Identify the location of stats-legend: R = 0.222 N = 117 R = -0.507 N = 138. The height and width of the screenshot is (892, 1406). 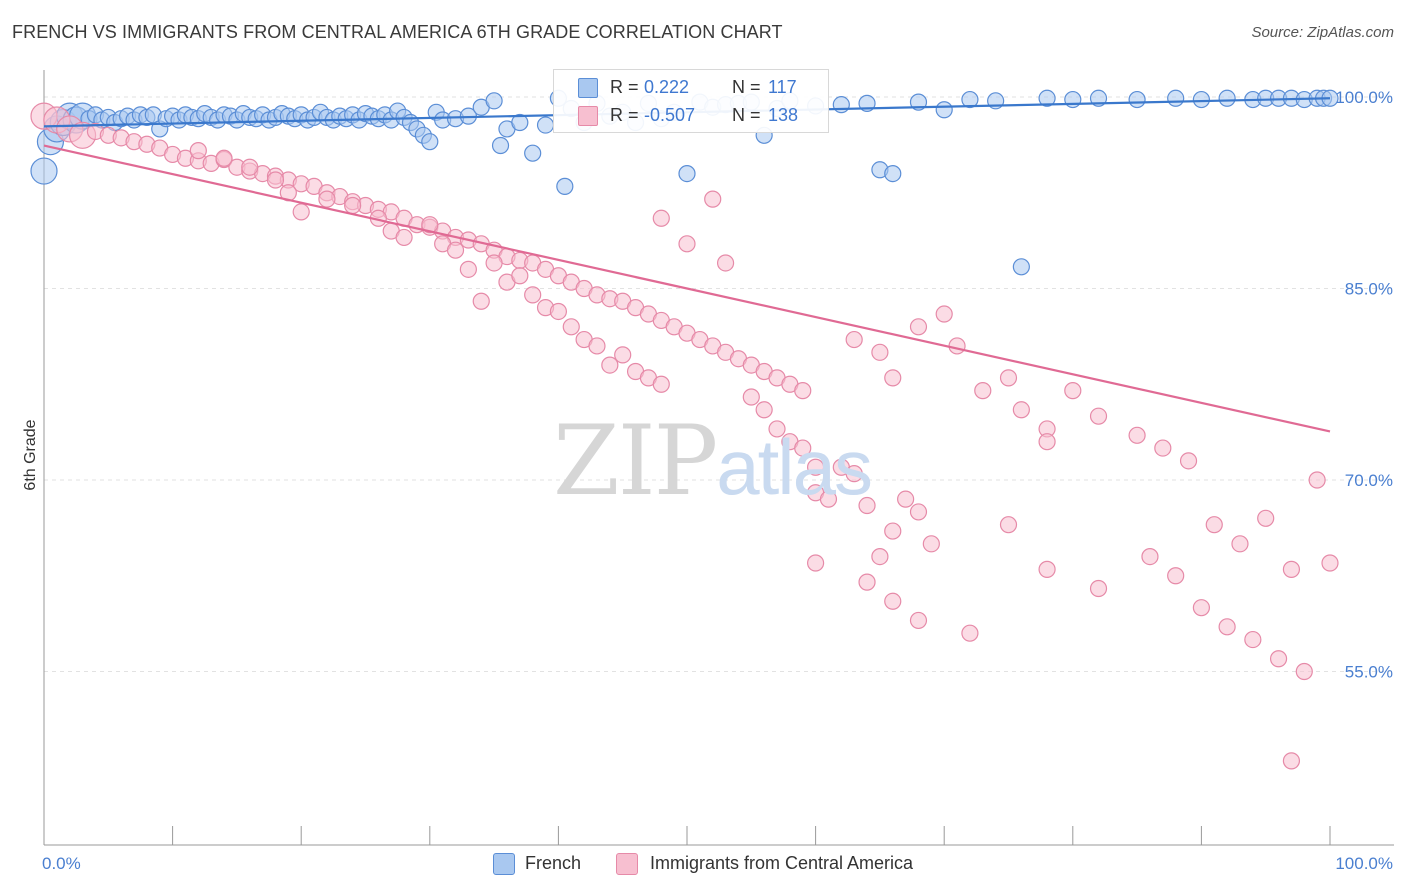
(691, 101).